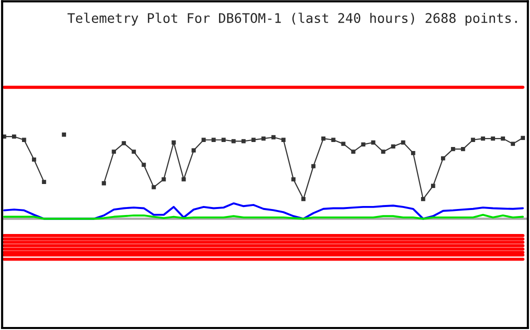 The width and height of the screenshot is (530, 330). What do you see at coordinates (292, 19) in the screenshot?
I see `chart-title: Telemetry Plot For DB6TOM-1 (last 240 hours) 2688 points.` at bounding box center [292, 19].